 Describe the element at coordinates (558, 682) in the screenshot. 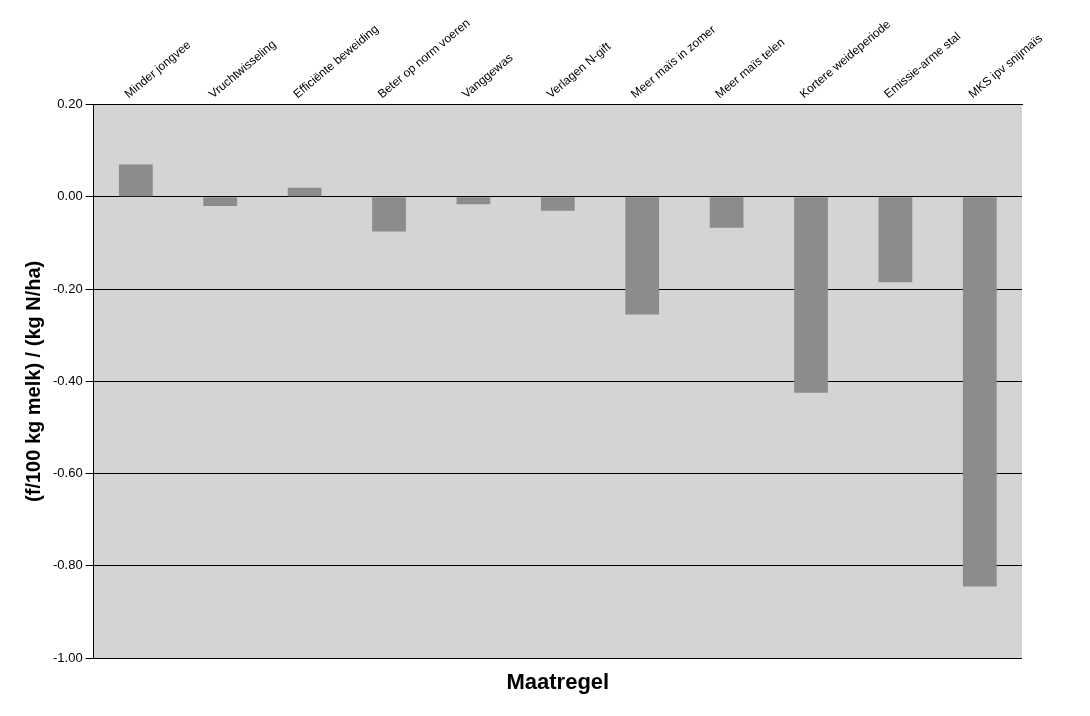

I see `x-axis-title: Maatregel` at that location.